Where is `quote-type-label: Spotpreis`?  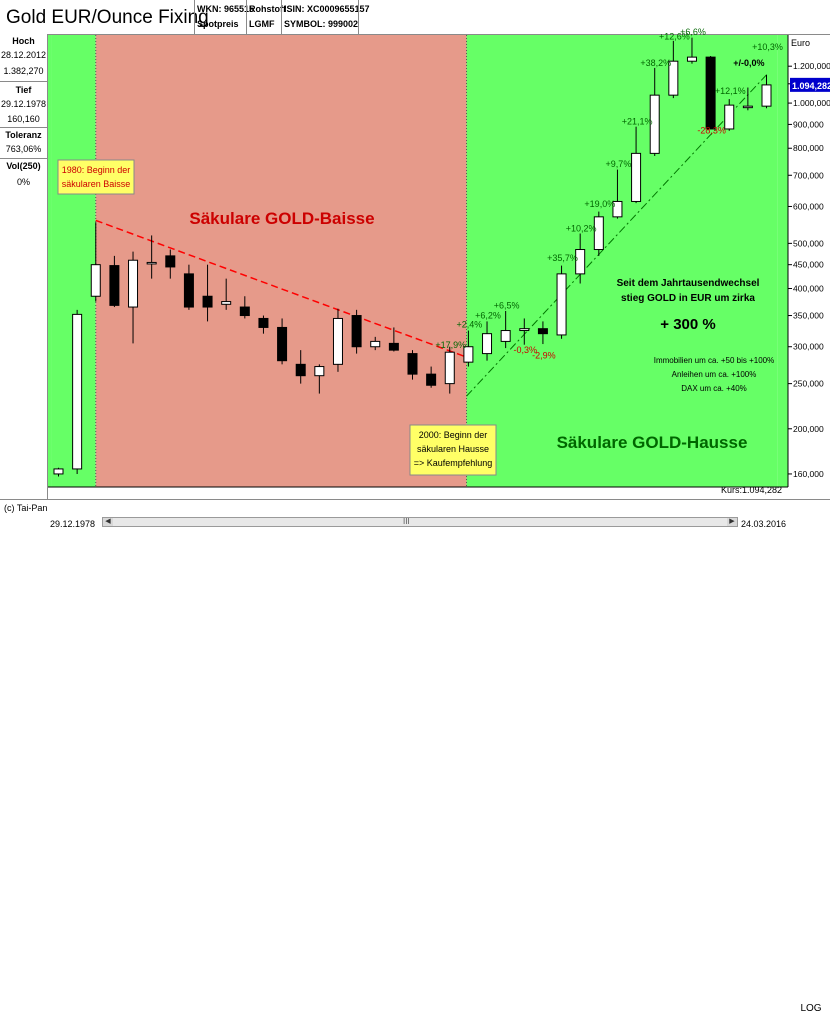
quote-type-label: Spotpreis is located at coordinates (218, 24).